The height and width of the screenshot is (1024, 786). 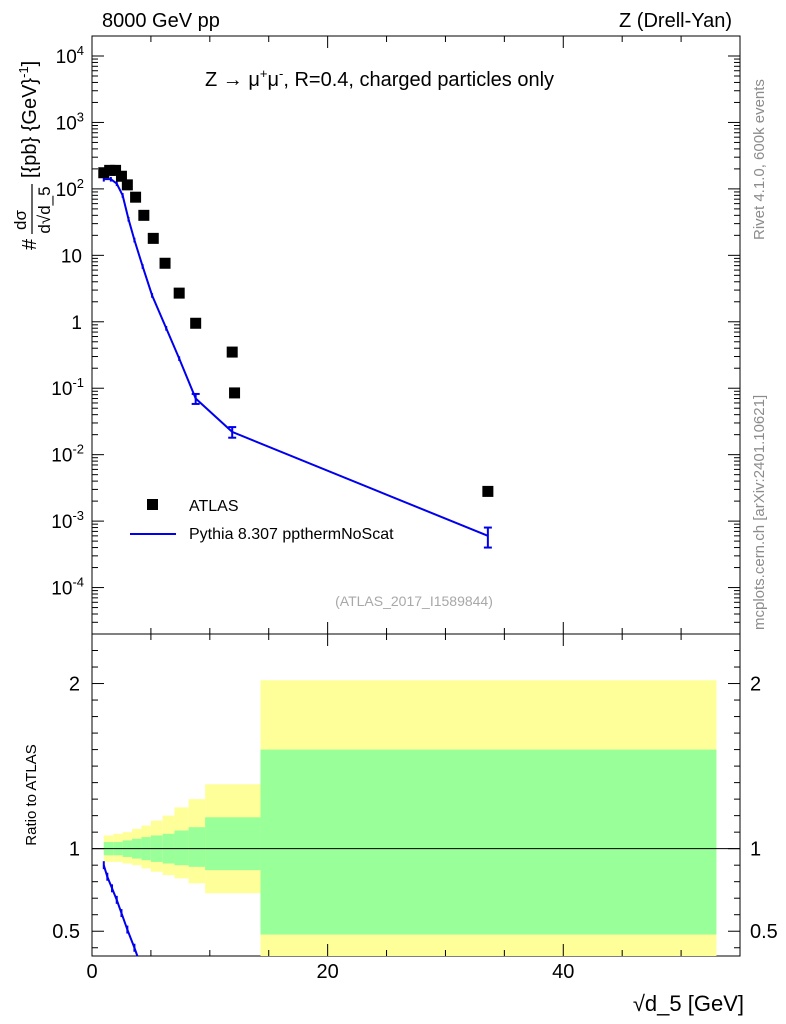 I want to click on ratio-tick-label-left: 2, so click(x=74, y=685).